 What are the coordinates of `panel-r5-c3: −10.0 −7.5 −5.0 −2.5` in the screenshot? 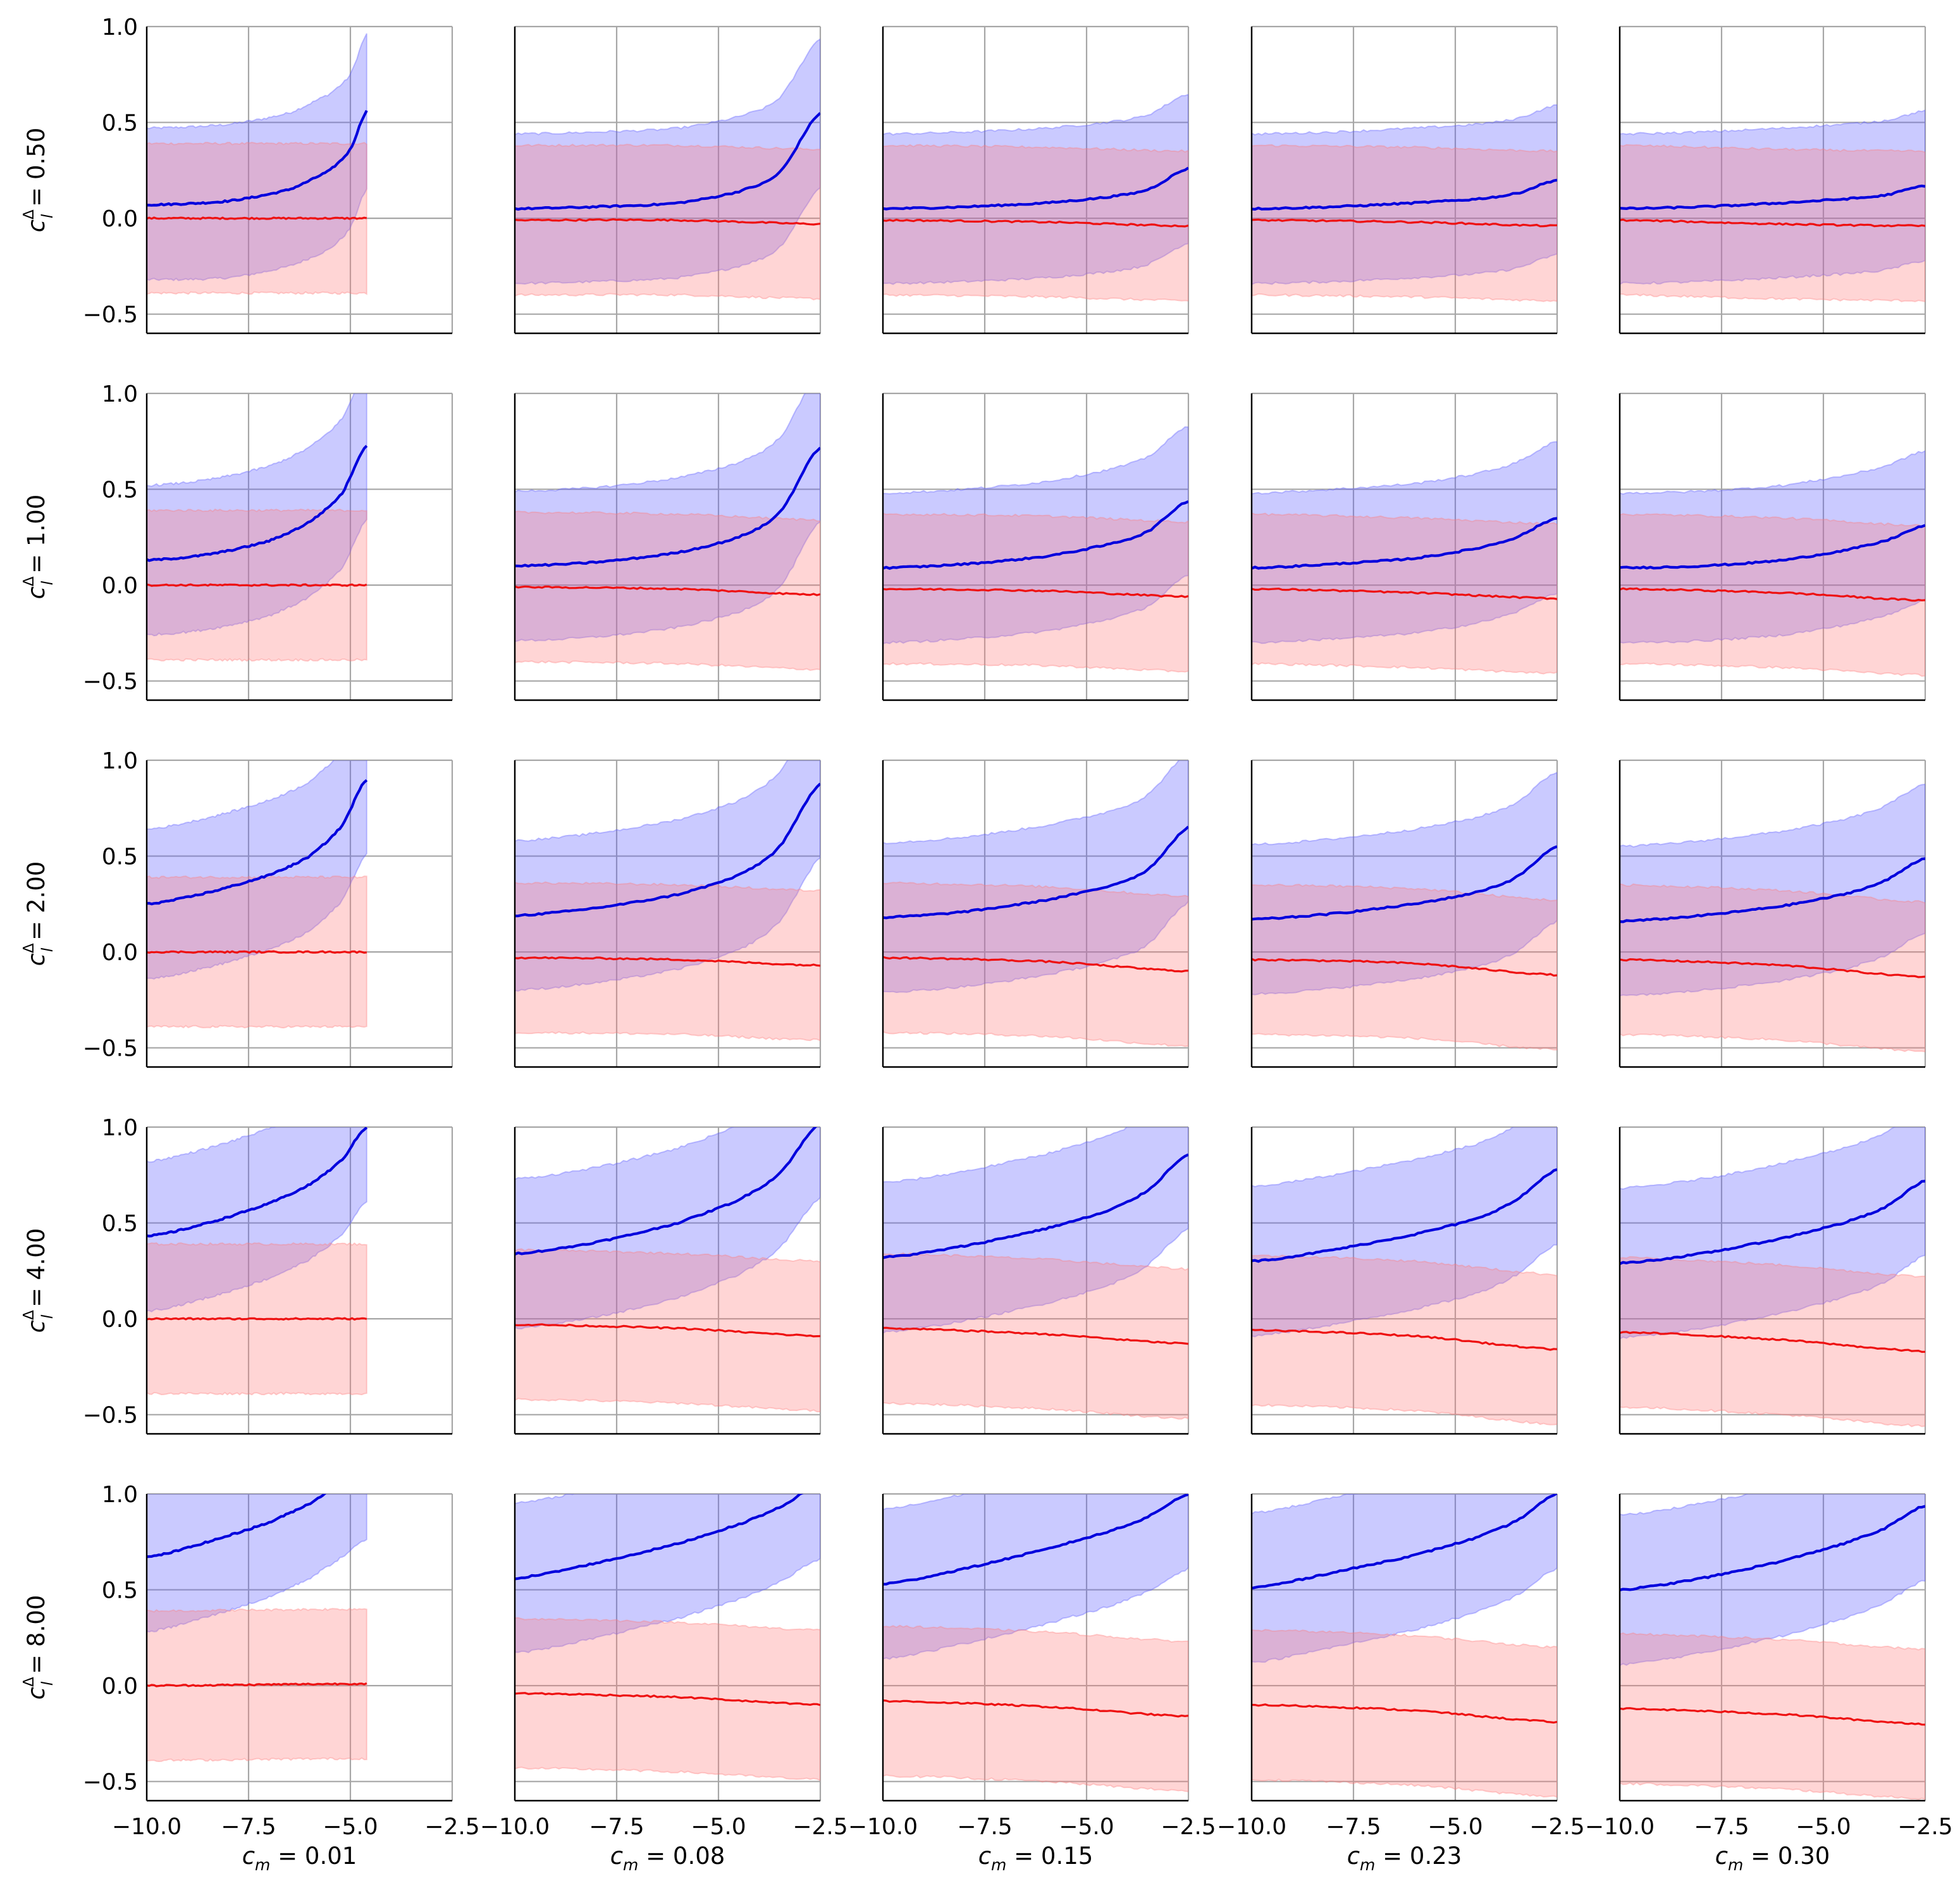 It's located at (1032, 1666).